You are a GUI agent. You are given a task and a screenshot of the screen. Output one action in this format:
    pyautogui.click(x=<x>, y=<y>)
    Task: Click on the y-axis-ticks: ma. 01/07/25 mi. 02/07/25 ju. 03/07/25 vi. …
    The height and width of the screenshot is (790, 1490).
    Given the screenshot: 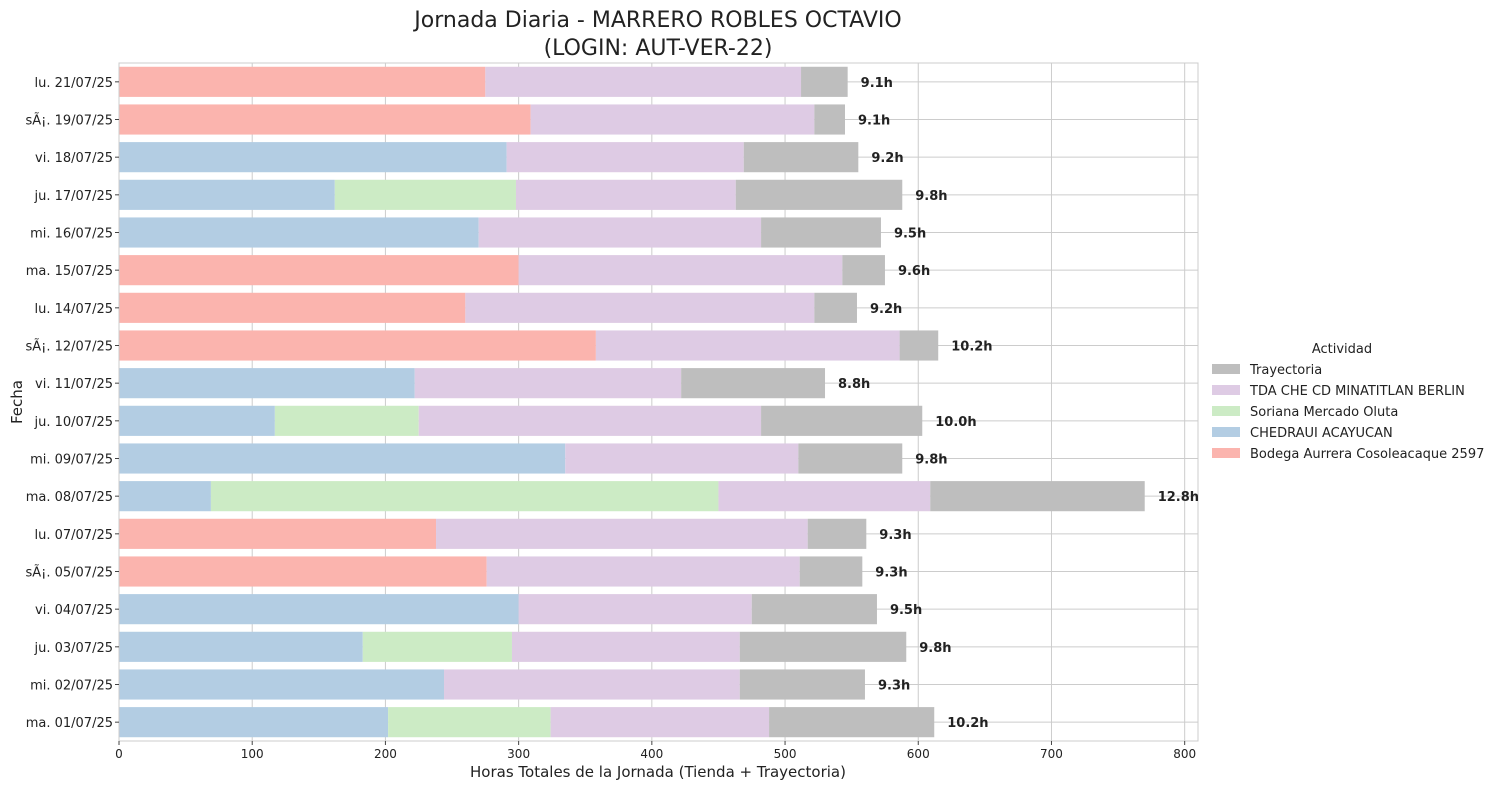 What is the action you would take?
    pyautogui.click(x=72, y=403)
    